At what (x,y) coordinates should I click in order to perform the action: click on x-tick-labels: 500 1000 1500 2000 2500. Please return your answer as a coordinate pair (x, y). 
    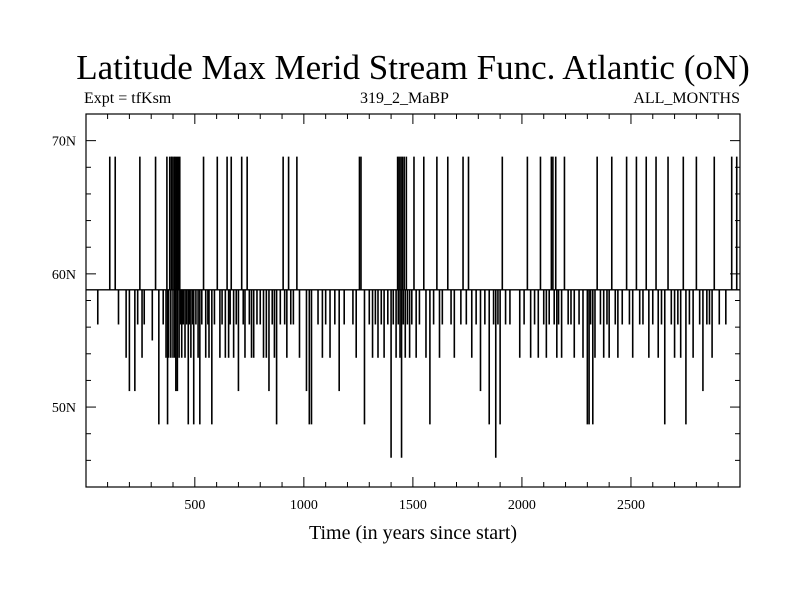
    Looking at the image, I should click on (414, 505).